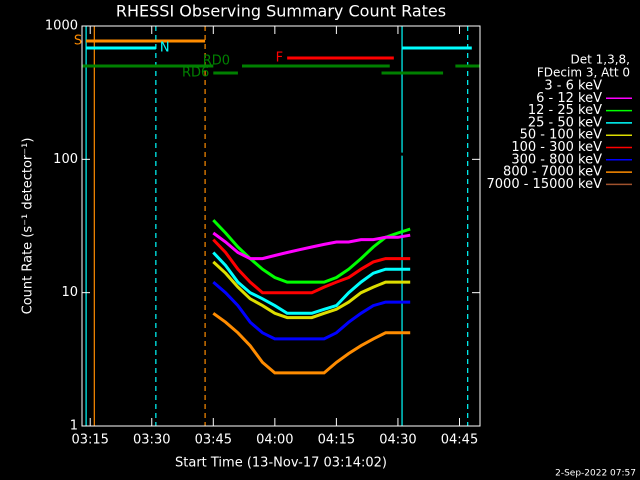 Image resolution: width=640 pixels, height=480 pixels. What do you see at coordinates (573, 86) in the screenshot?
I see `legend-label: 3 - 6 keV` at bounding box center [573, 86].